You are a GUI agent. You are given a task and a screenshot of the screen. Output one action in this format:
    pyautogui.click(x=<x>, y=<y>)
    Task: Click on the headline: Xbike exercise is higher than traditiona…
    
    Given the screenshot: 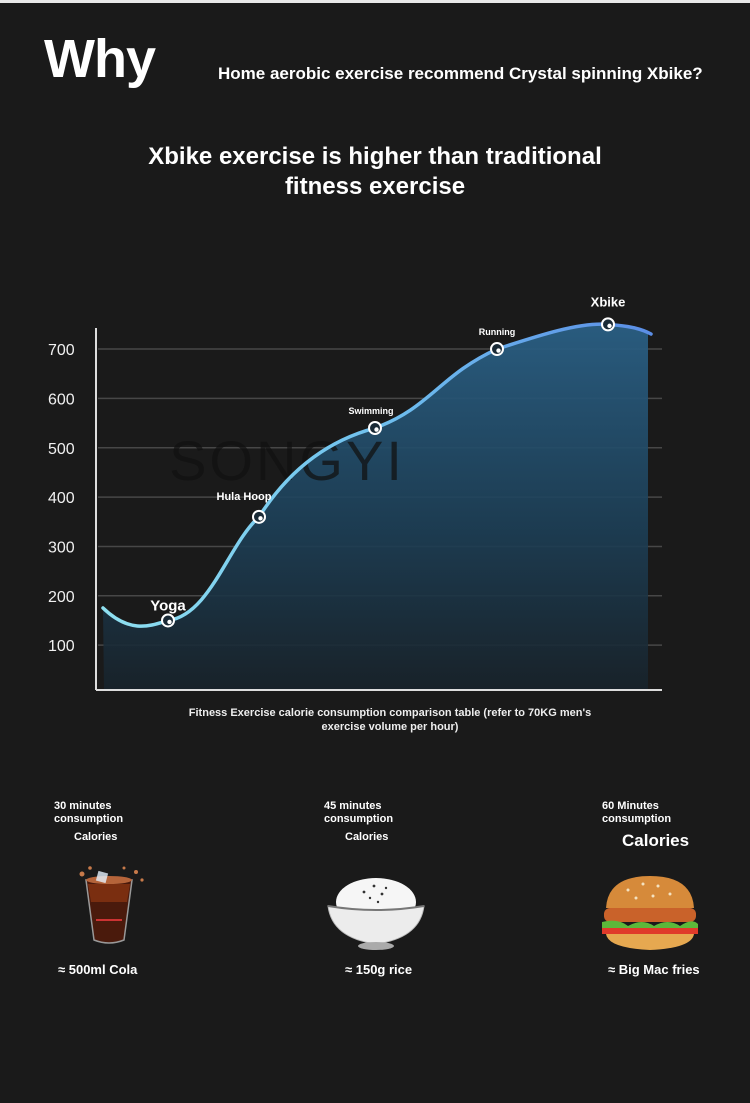 What is the action you would take?
    pyautogui.click(x=375, y=172)
    